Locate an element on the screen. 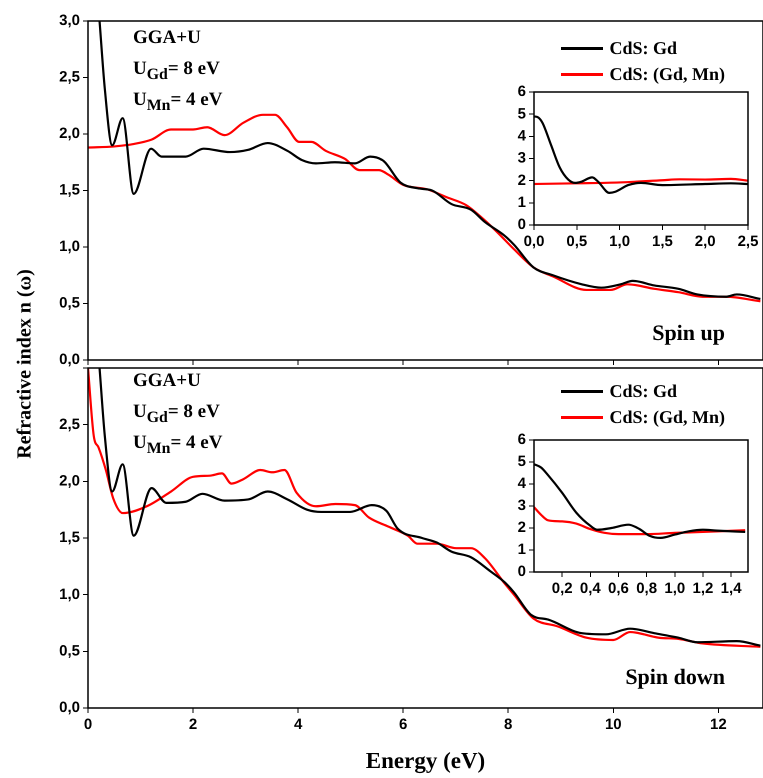 The image size is (763, 778). x-tick-label: 6 is located at coordinates (403, 725).